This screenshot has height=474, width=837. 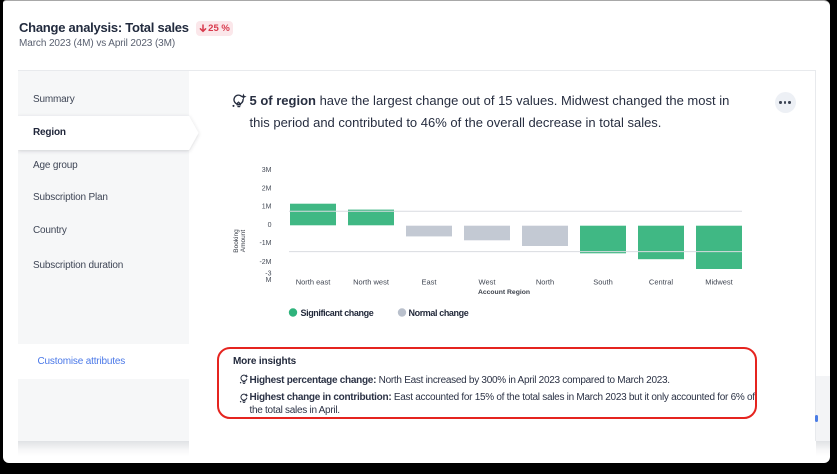 What do you see at coordinates (337, 313) in the screenshot?
I see `svg-text: Significant change` at bounding box center [337, 313].